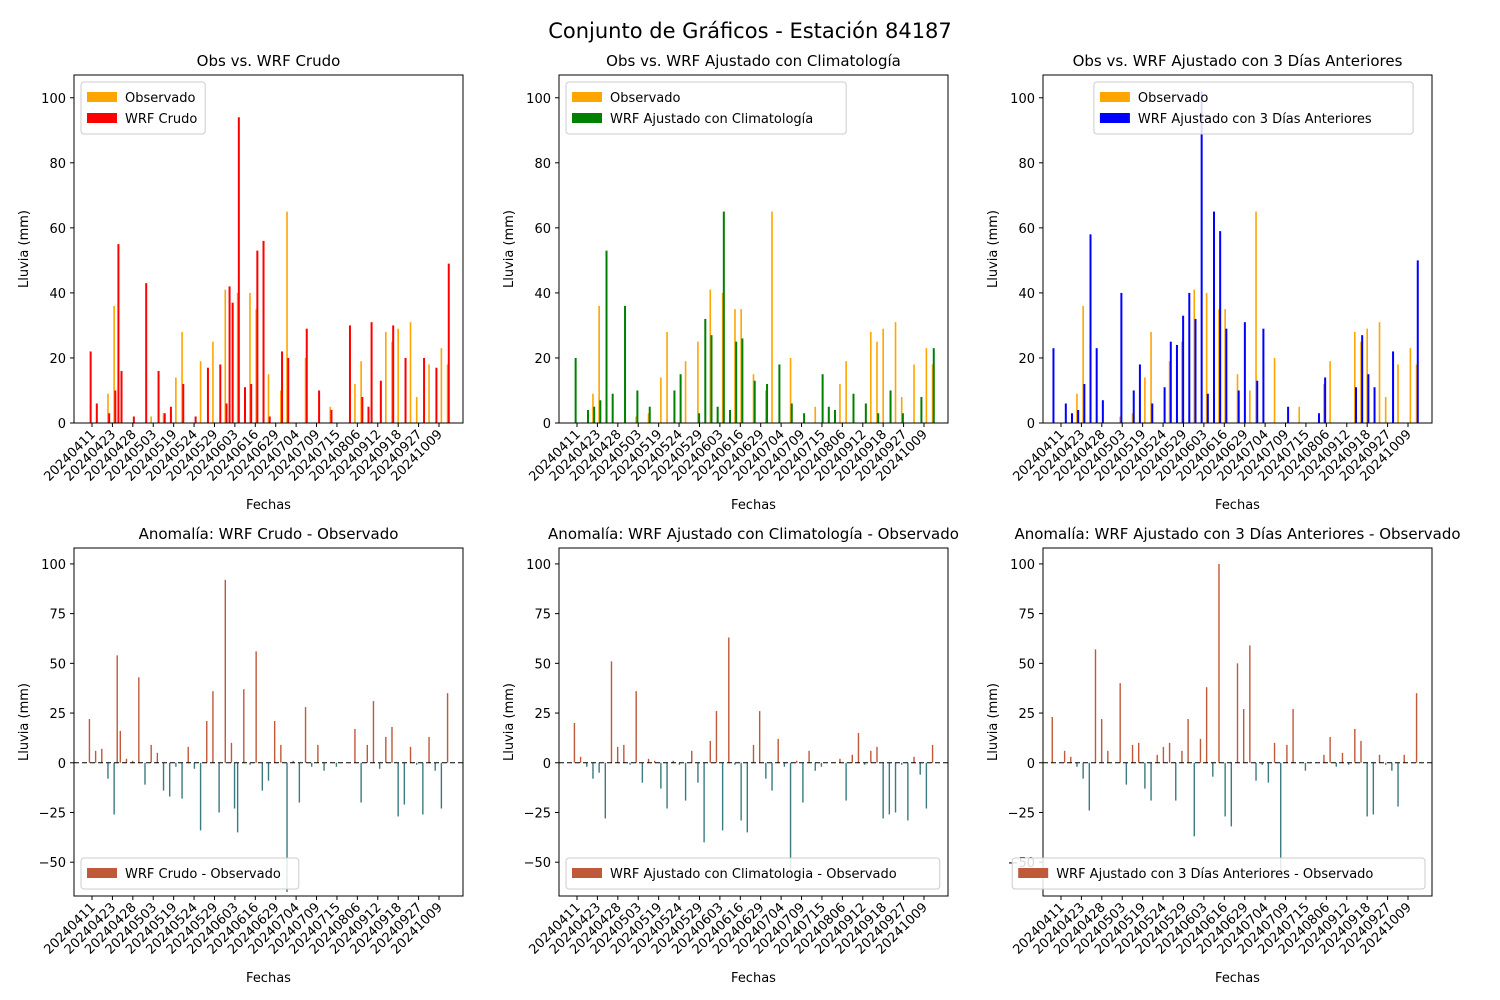 Image resolution: width=1500 pixels, height=1000 pixels. What do you see at coordinates (542, 164) in the screenshot?
I see `y-tick-label: 80` at bounding box center [542, 164].